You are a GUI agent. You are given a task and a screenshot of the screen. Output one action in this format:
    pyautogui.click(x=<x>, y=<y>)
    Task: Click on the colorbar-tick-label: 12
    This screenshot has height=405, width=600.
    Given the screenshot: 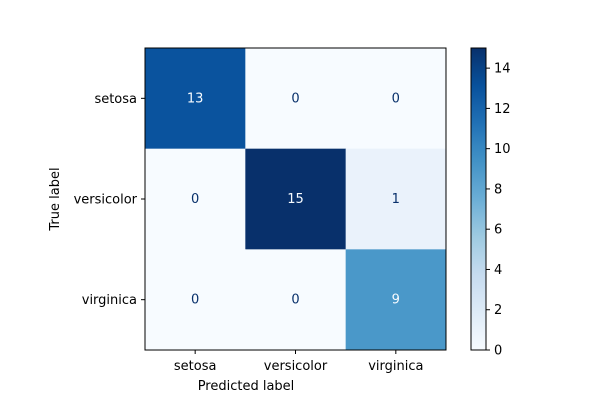 What is the action you would take?
    pyautogui.click(x=502, y=109)
    